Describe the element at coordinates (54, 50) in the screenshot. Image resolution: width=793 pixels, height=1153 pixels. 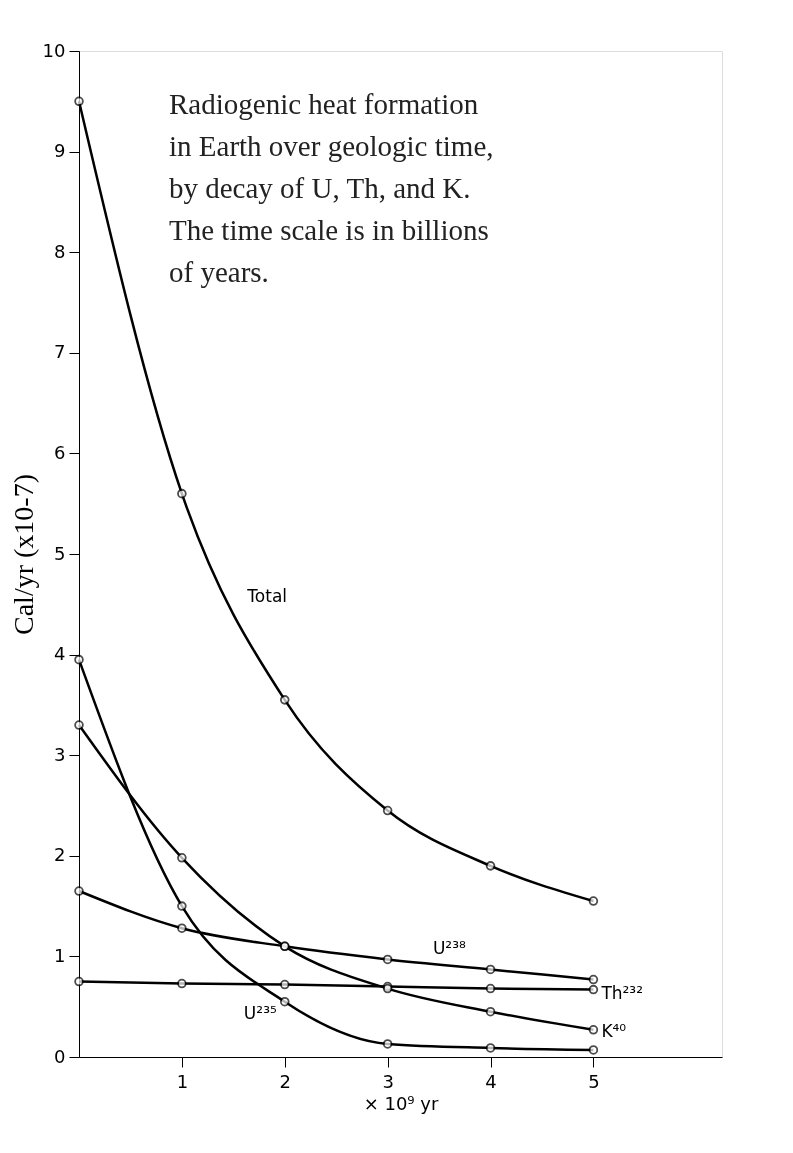
I see `y-tick-label: 10` at that location.